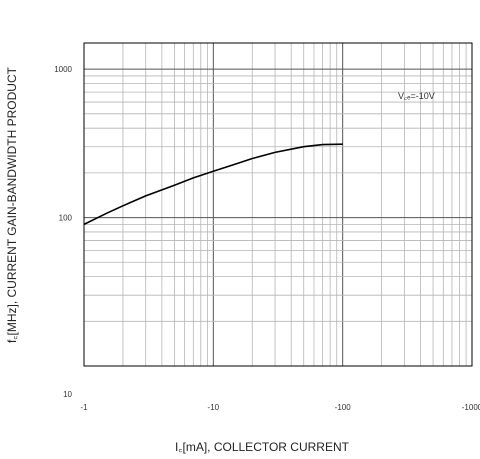 The height and width of the screenshot is (459, 480). Describe the element at coordinates (214, 407) in the screenshot. I see `x-tick-label: -10` at that location.